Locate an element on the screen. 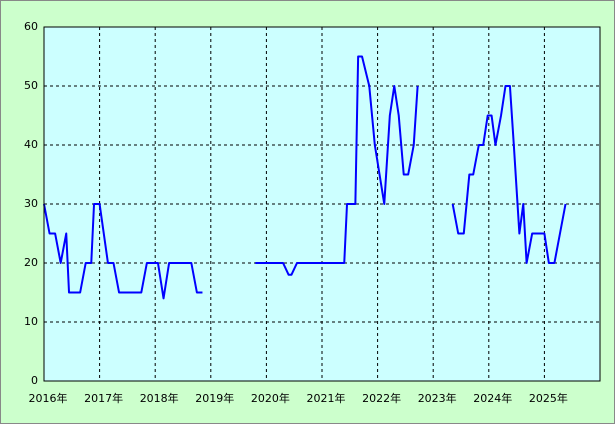  x-tick-label: 2018年 is located at coordinates (159, 398).